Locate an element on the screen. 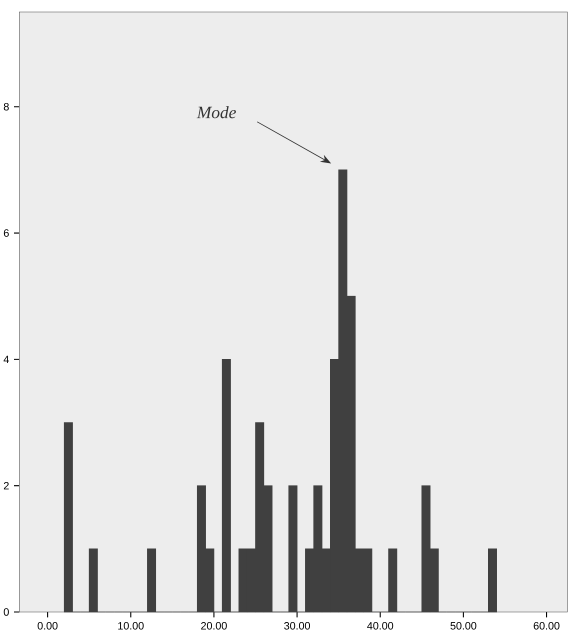  x-tick-label: 40.00 is located at coordinates (380, 626).